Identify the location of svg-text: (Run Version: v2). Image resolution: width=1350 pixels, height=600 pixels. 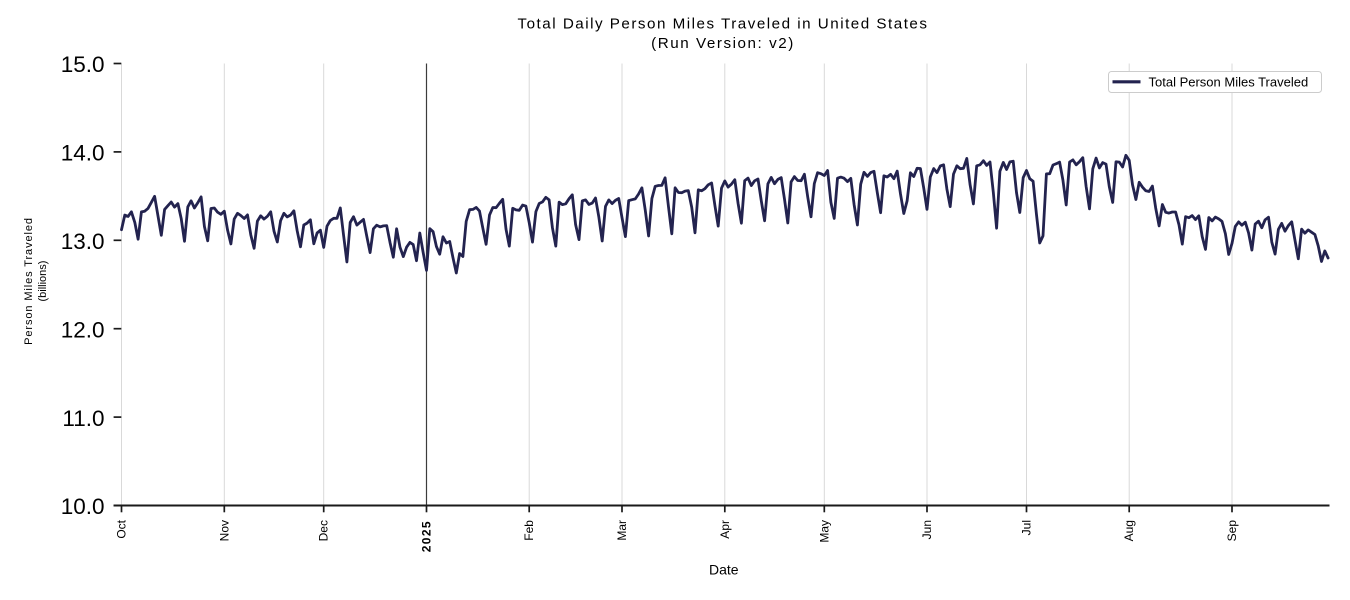
(723, 43).